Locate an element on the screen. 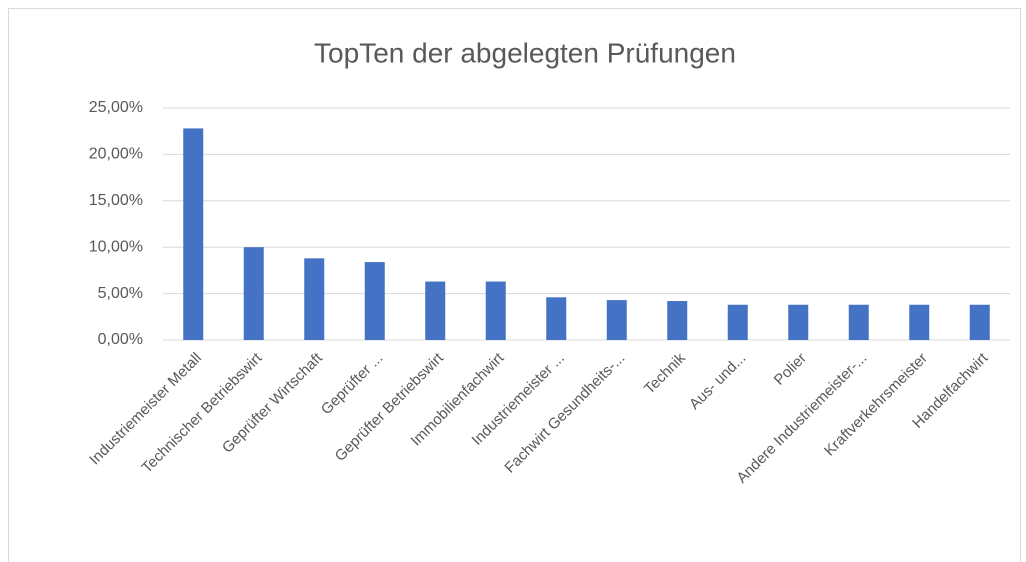  y-tick-label: 25,00% is located at coordinates (116, 107).